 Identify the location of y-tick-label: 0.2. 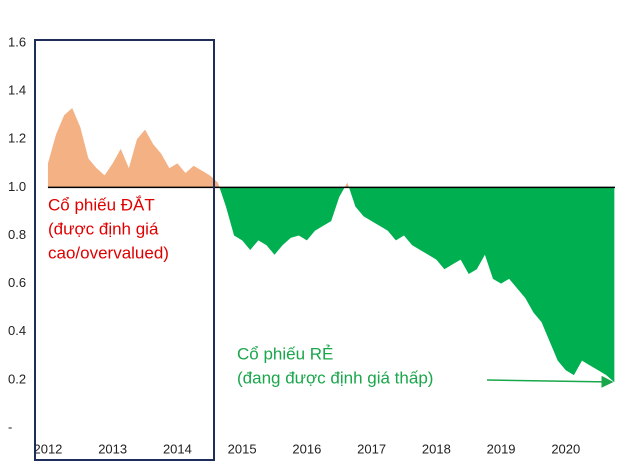
(17, 378).